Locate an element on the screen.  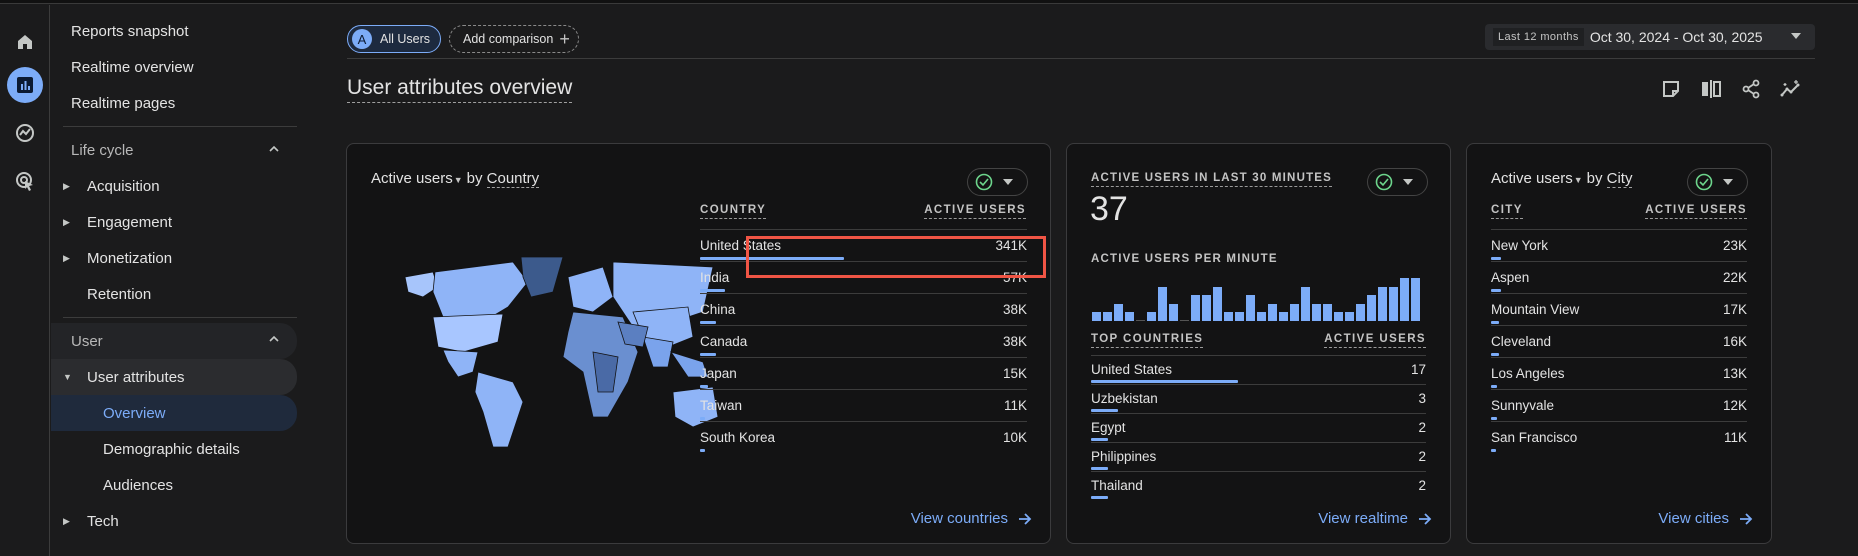
per-minute-chart is located at coordinates (1256, 299).